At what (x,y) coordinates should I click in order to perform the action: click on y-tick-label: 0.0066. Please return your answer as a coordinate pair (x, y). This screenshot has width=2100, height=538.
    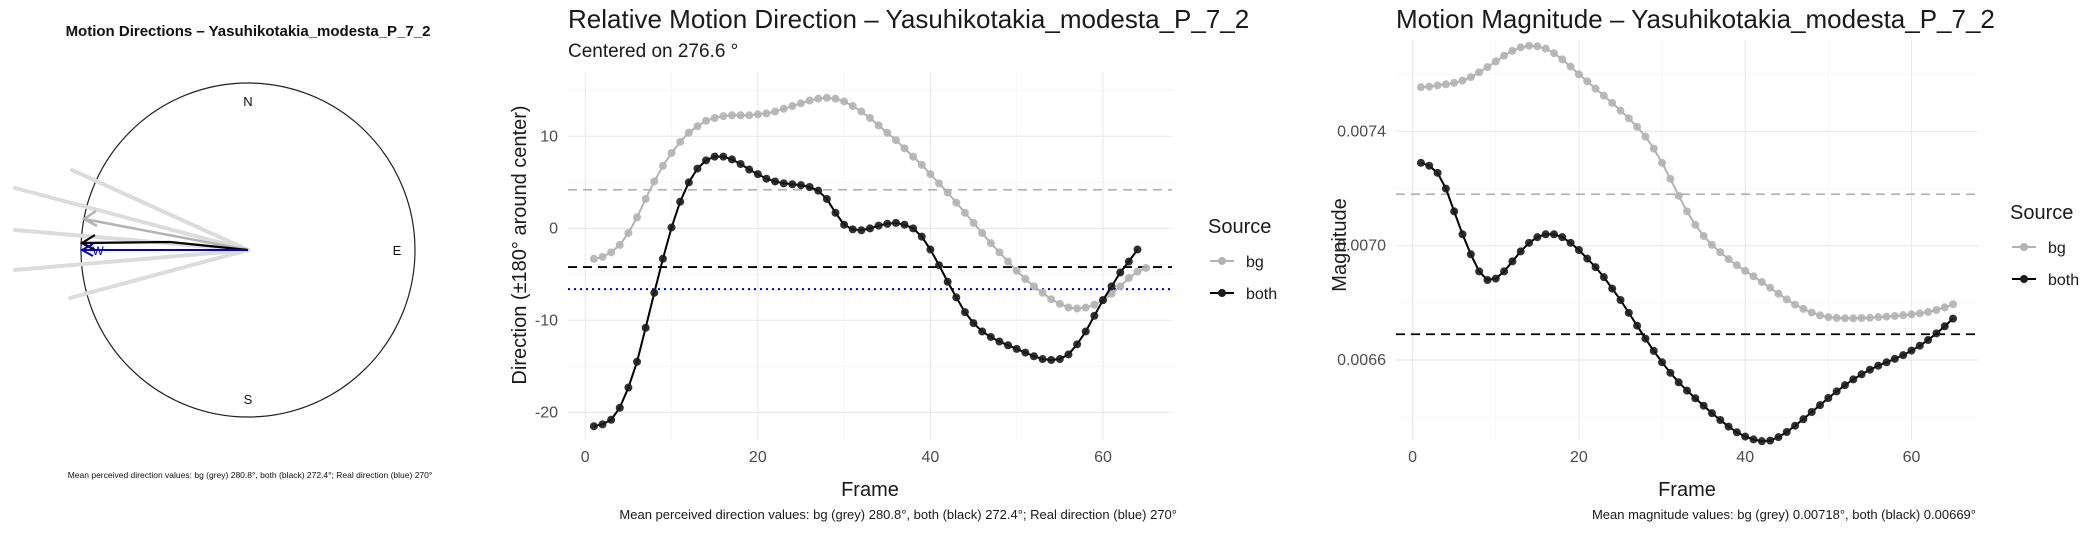
    Looking at the image, I should click on (1361, 360).